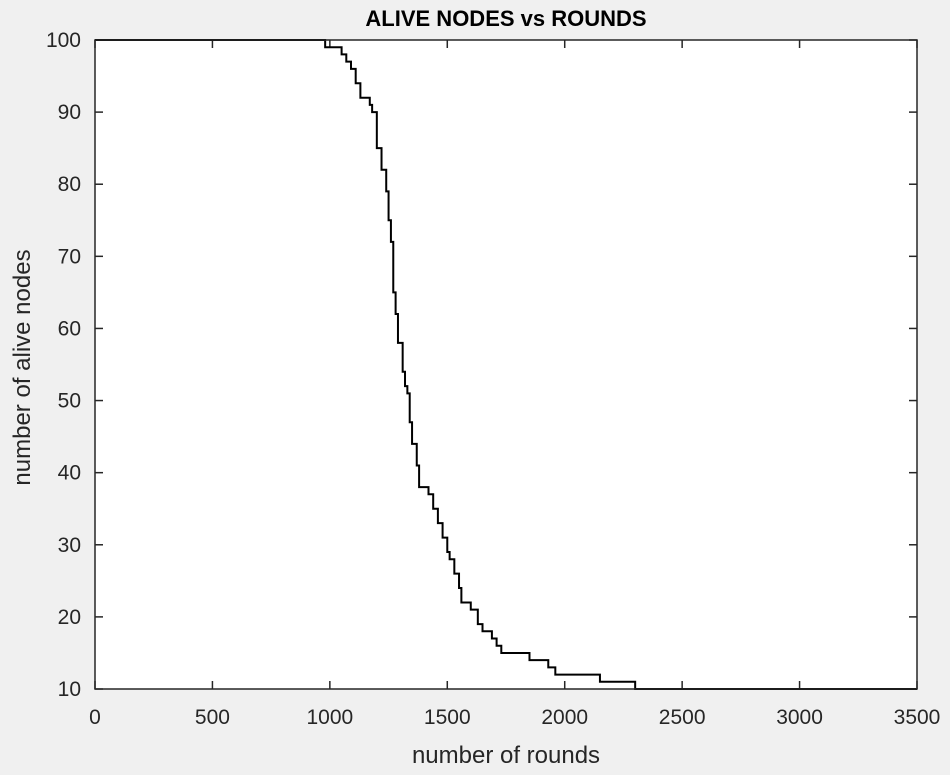  What do you see at coordinates (69, 184) in the screenshot?
I see `y-tick-label: 80` at bounding box center [69, 184].